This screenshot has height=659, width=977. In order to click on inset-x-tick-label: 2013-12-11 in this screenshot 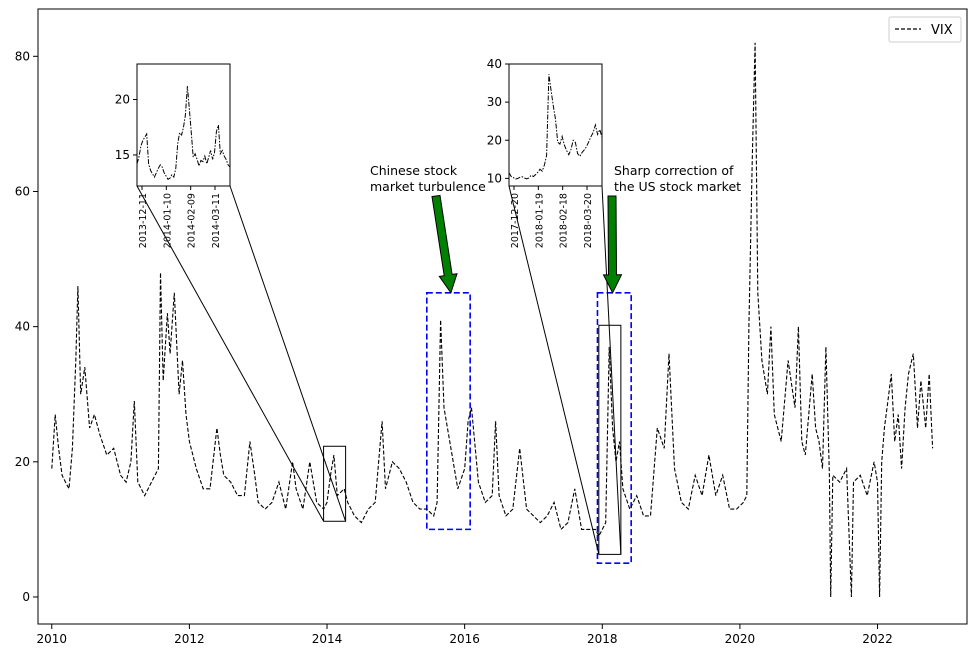, I will do `click(143, 220)`.